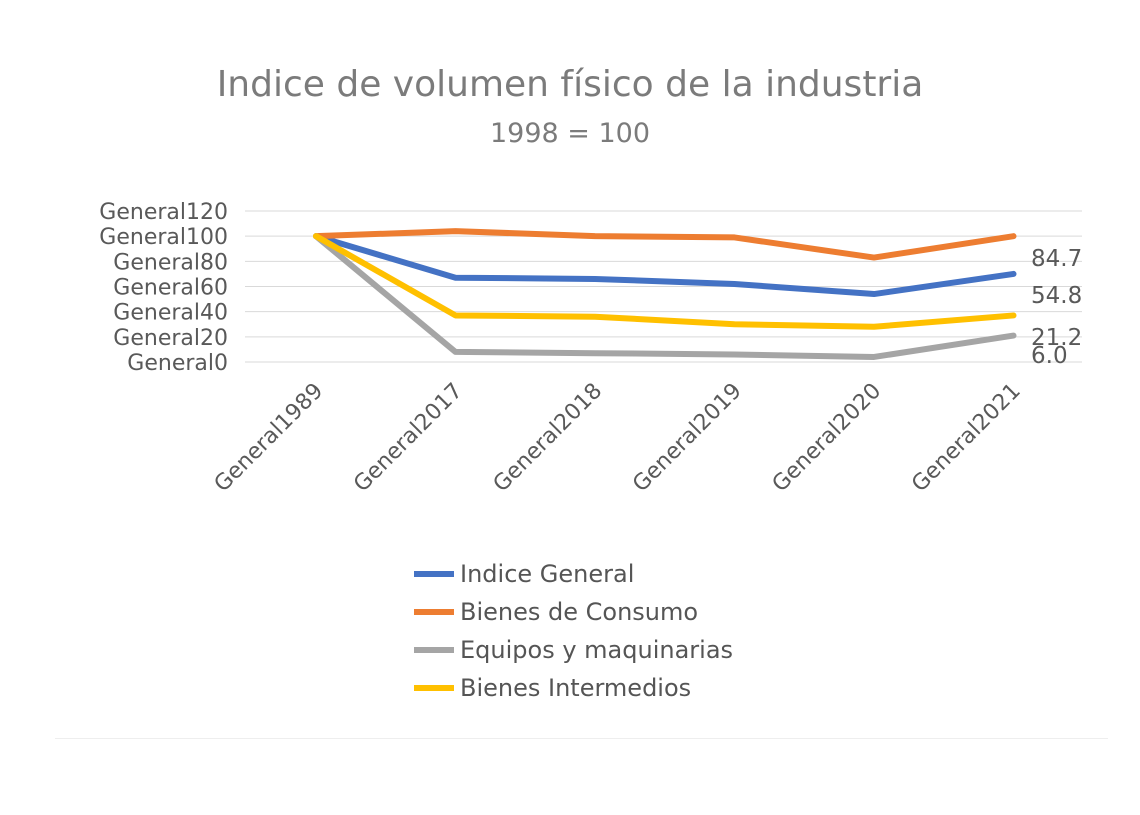  I want to click on y-tick-label: General40, so click(170, 313).